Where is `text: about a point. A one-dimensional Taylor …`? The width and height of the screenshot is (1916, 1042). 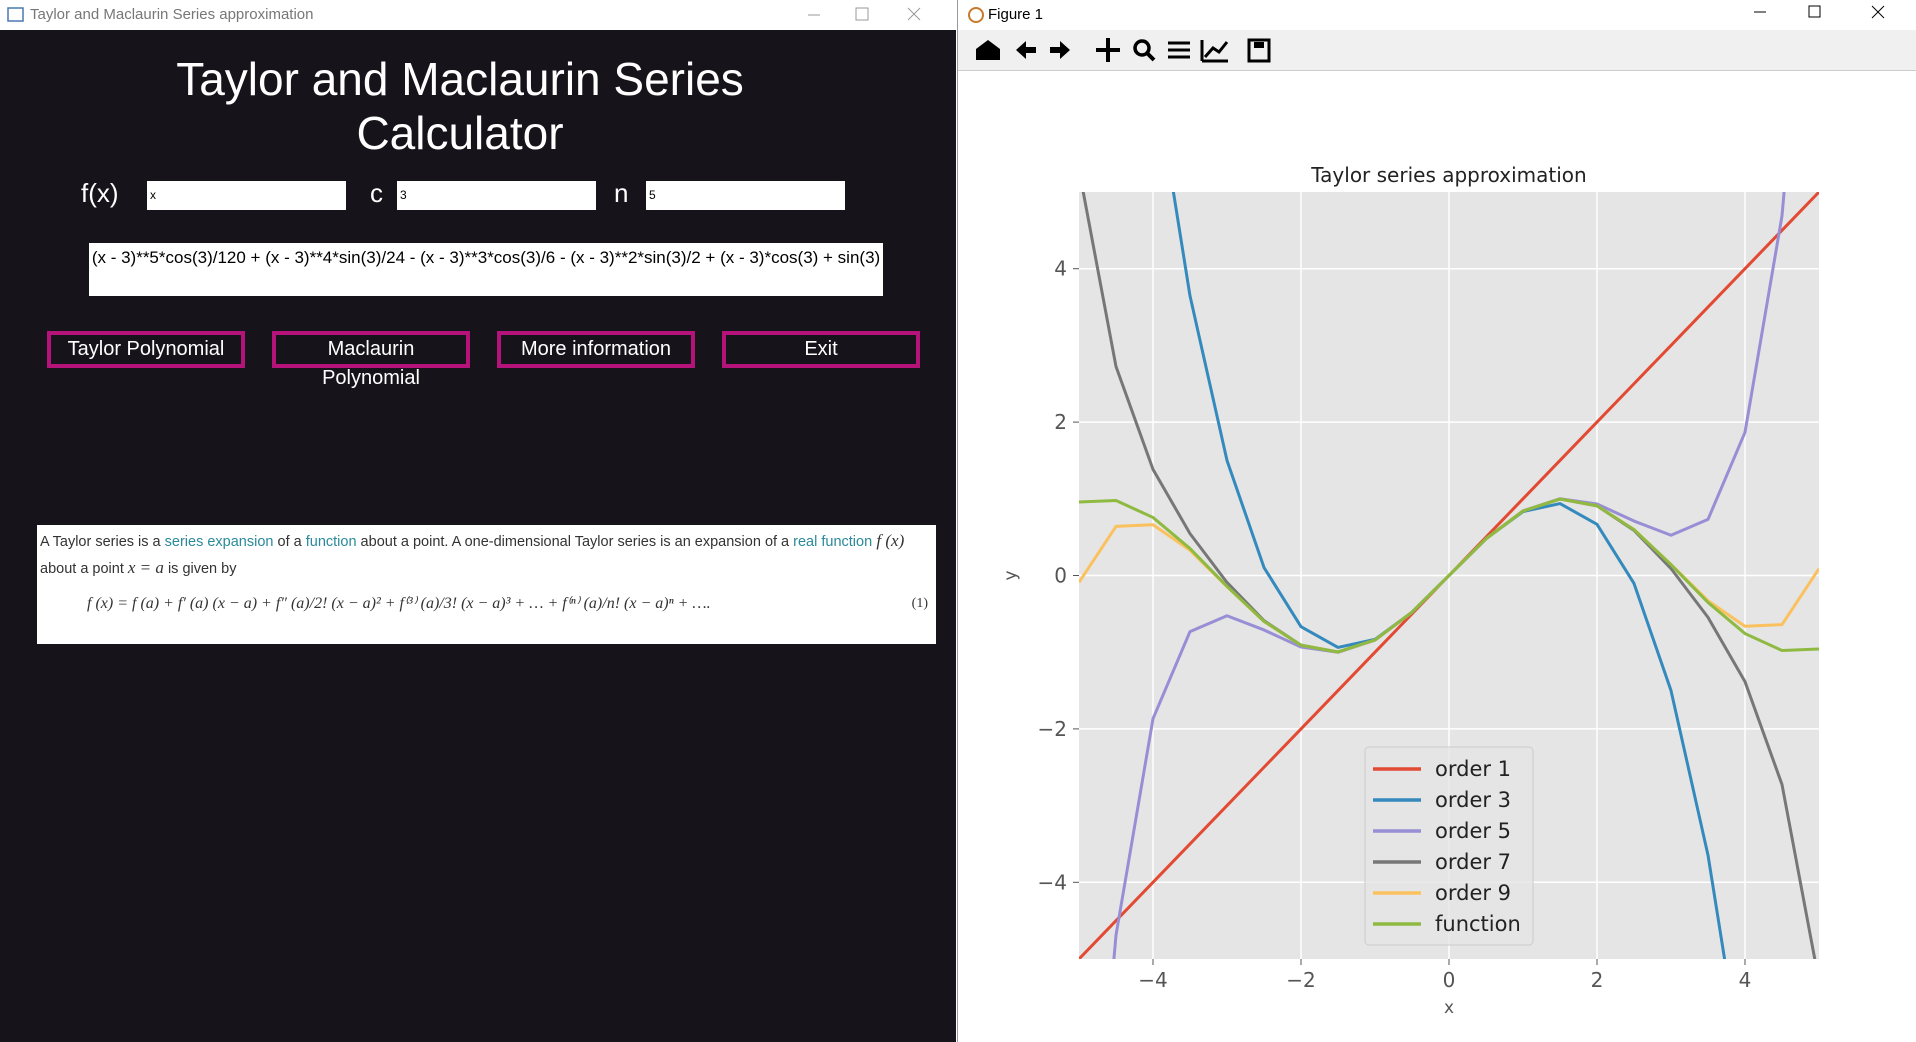
text: about a point. A one-dimensional Taylor … is located at coordinates (575, 542).